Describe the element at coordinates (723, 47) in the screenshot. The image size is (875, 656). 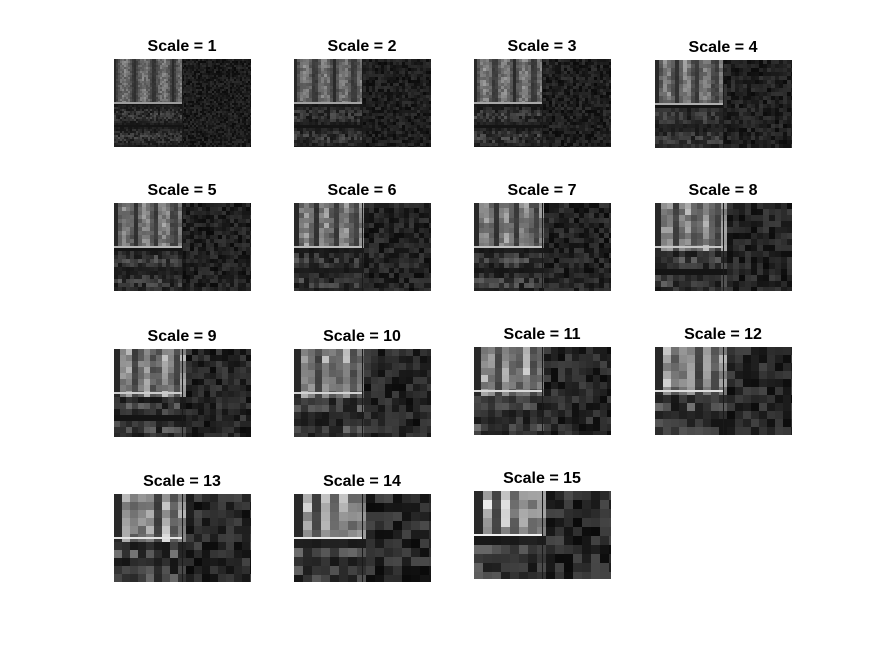
I see `subplot-title: Scale = 4` at that location.